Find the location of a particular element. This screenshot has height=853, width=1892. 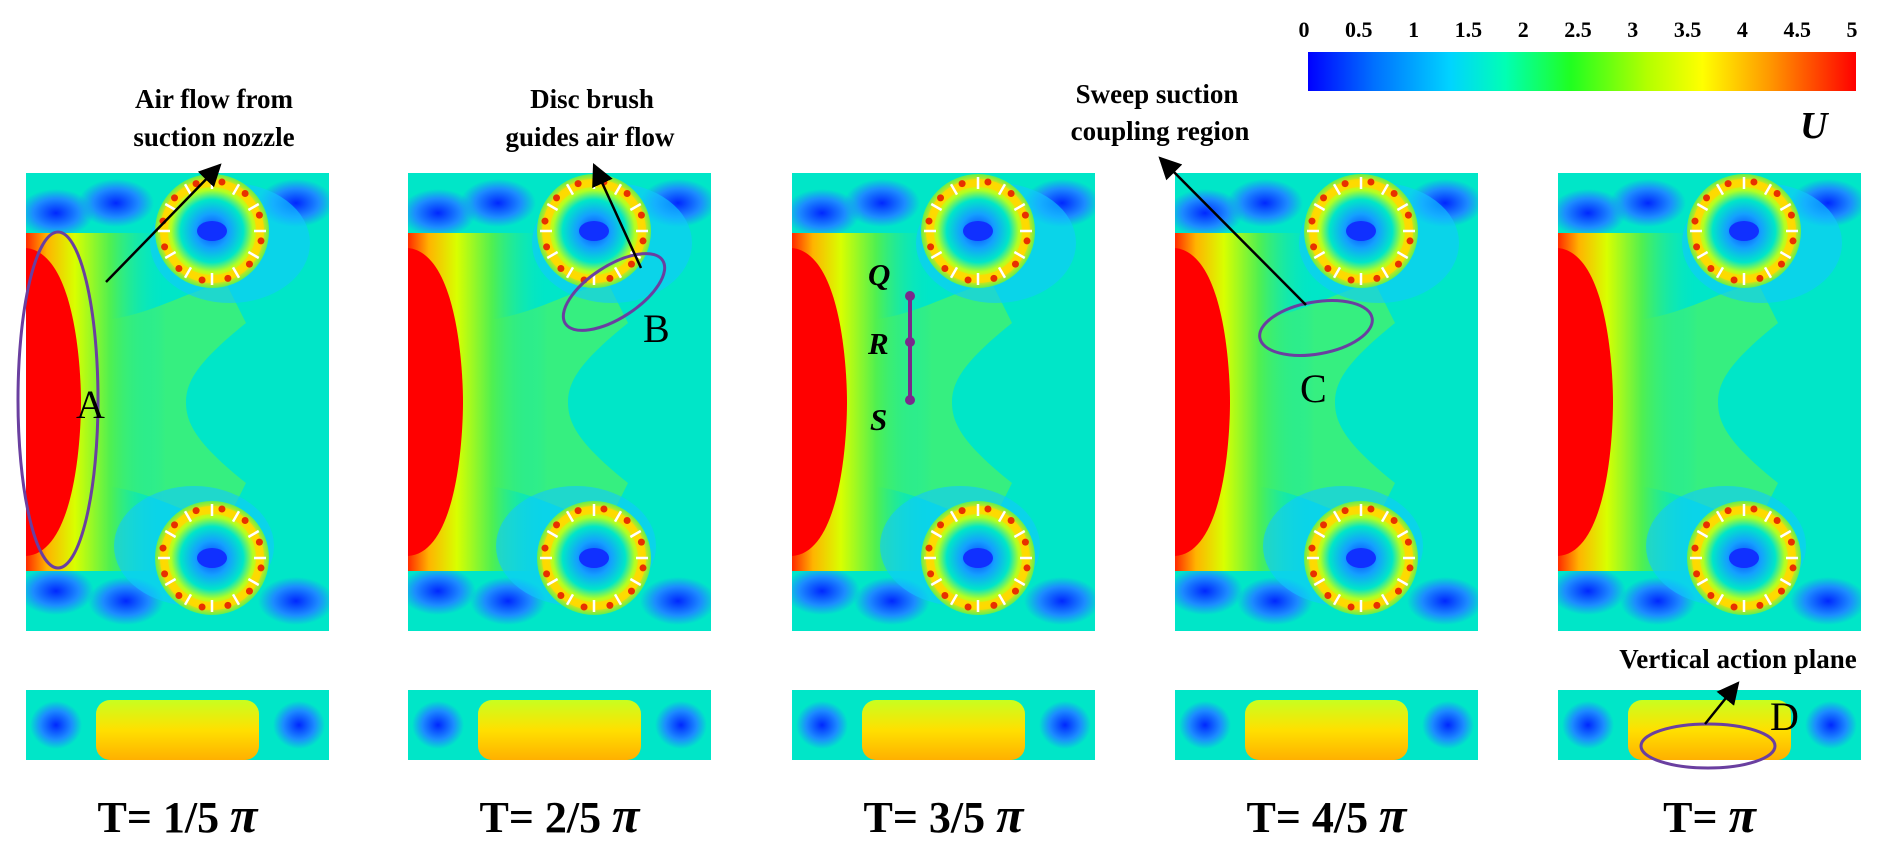

time-label-prefix: T= 2/5 is located at coordinates (546, 817).